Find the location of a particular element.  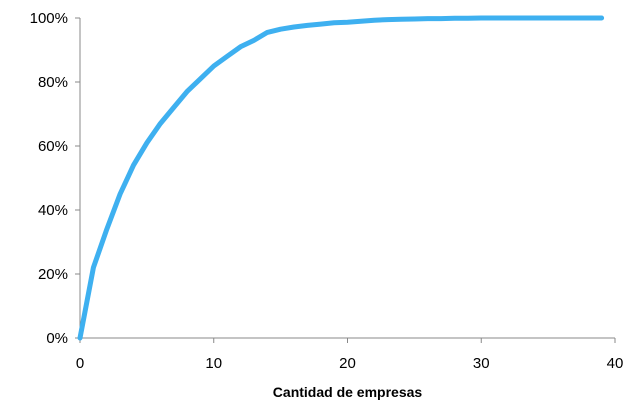

x-tick-label: 30 is located at coordinates (481, 363).